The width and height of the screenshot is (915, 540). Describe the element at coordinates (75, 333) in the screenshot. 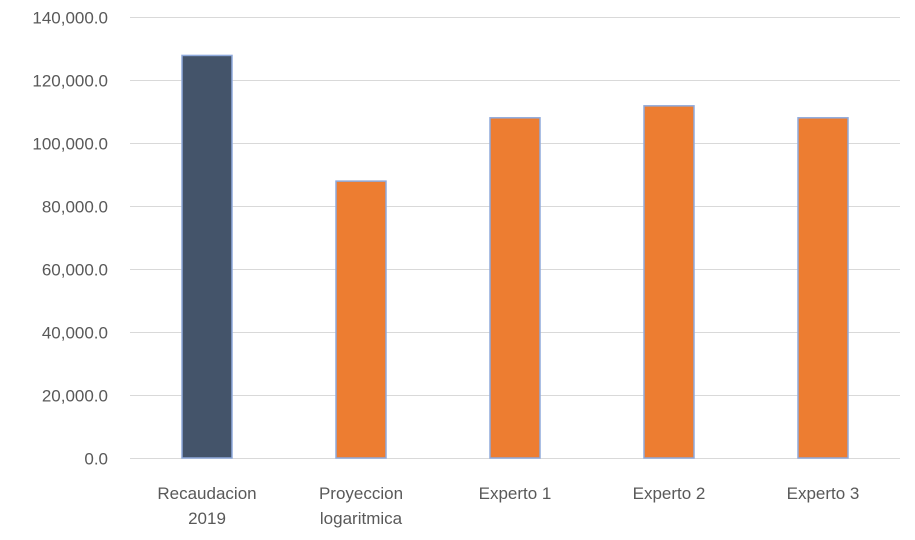

I see `y-tick-label: 40,000.0` at that location.